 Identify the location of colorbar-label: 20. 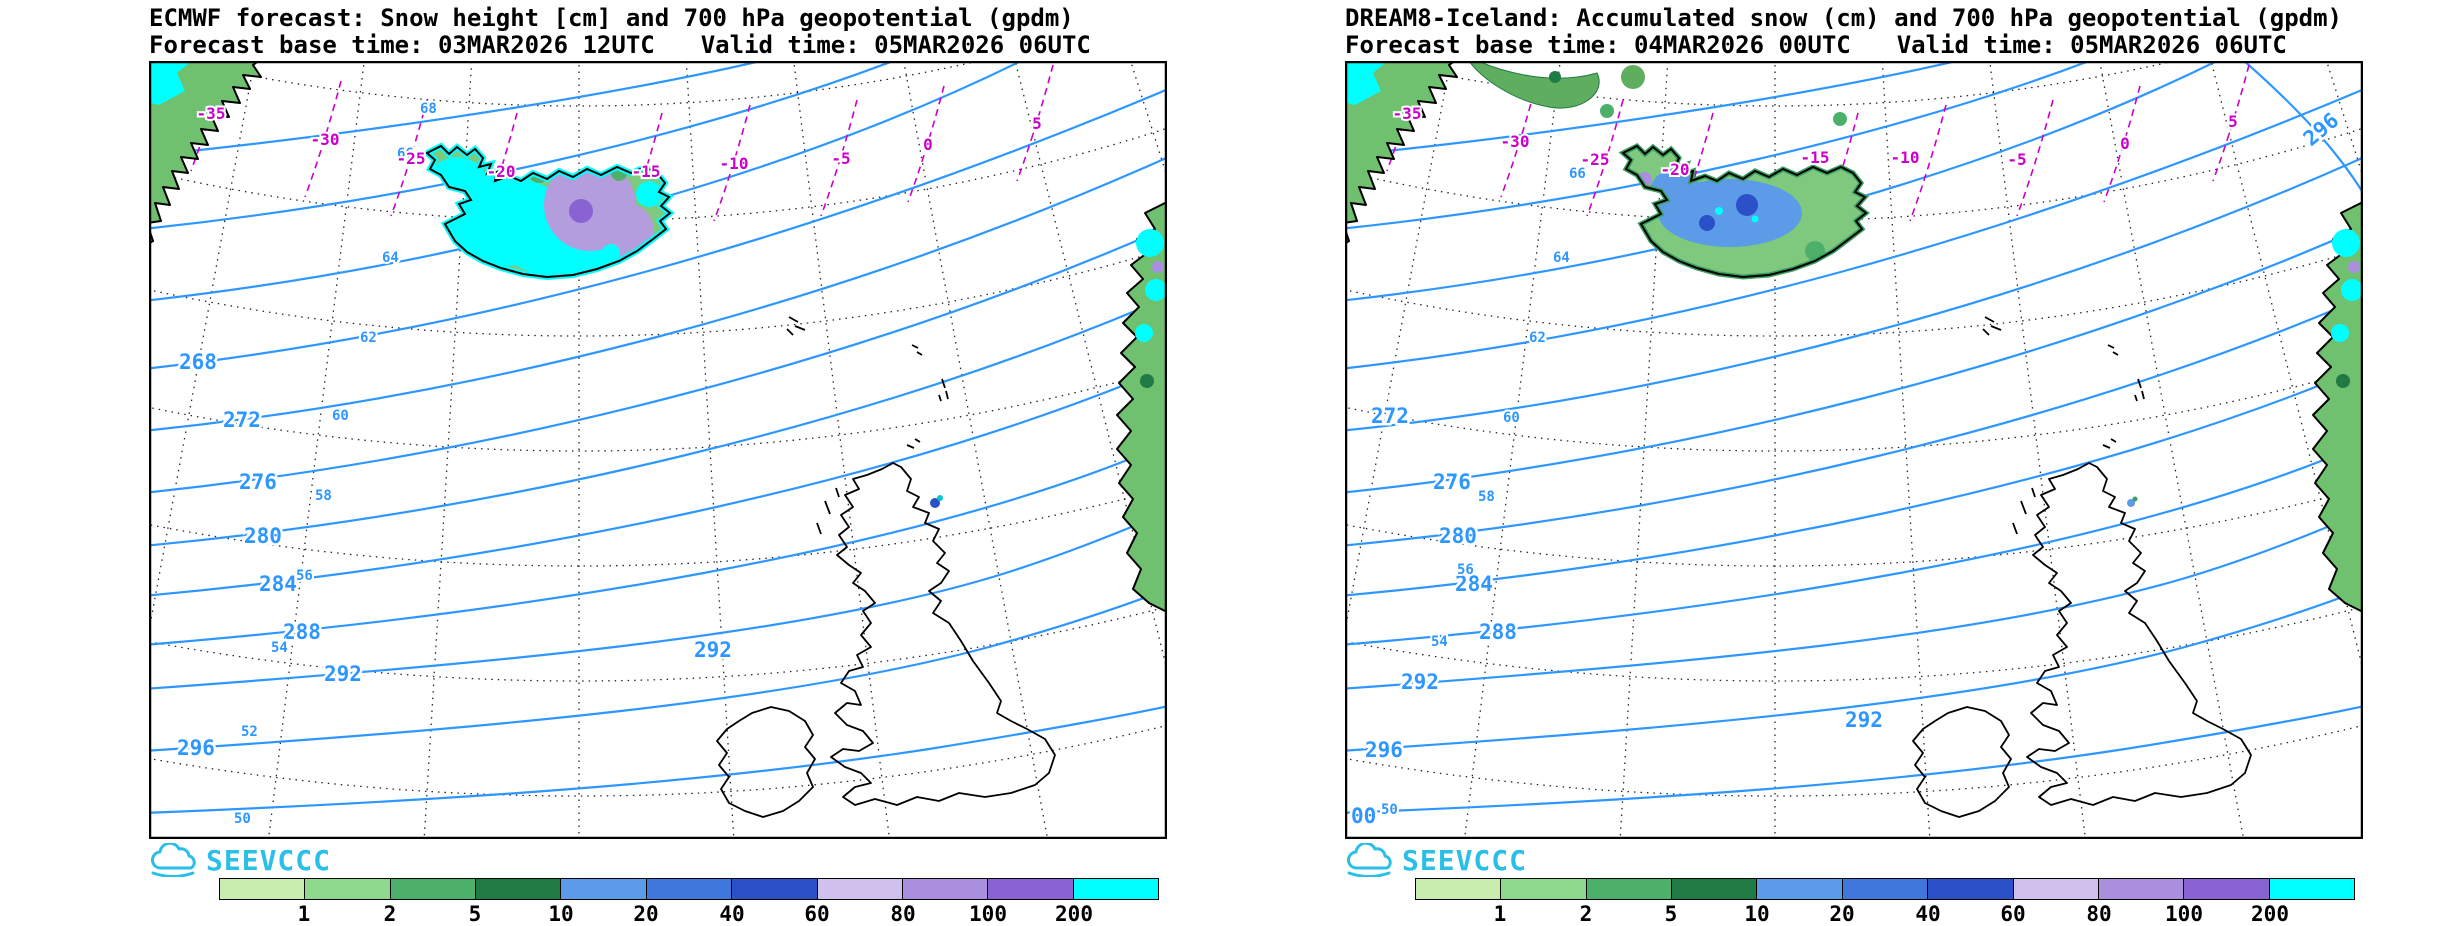
(1842, 914).